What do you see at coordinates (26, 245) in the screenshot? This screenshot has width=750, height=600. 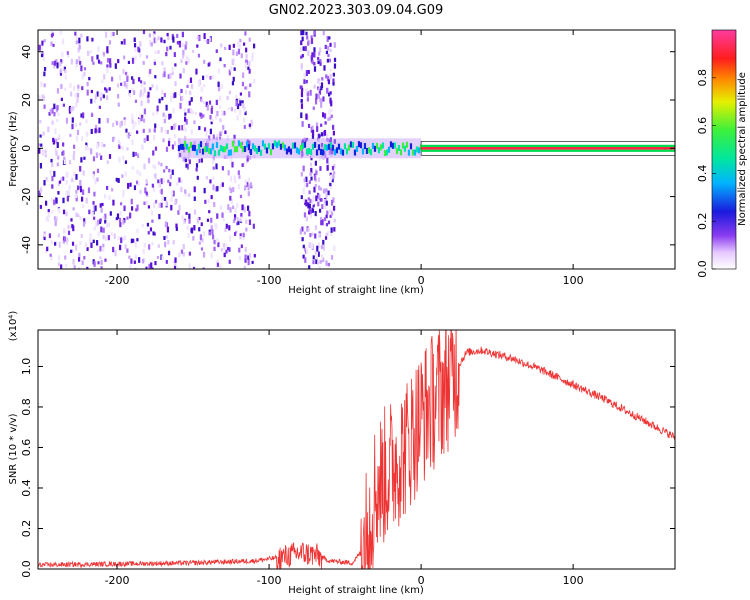 I see `y-tick-label: -40` at bounding box center [26, 245].